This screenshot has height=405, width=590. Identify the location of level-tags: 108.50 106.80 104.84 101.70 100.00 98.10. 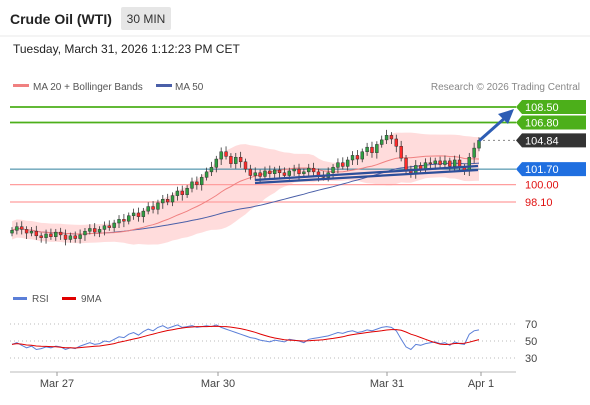
(551, 154).